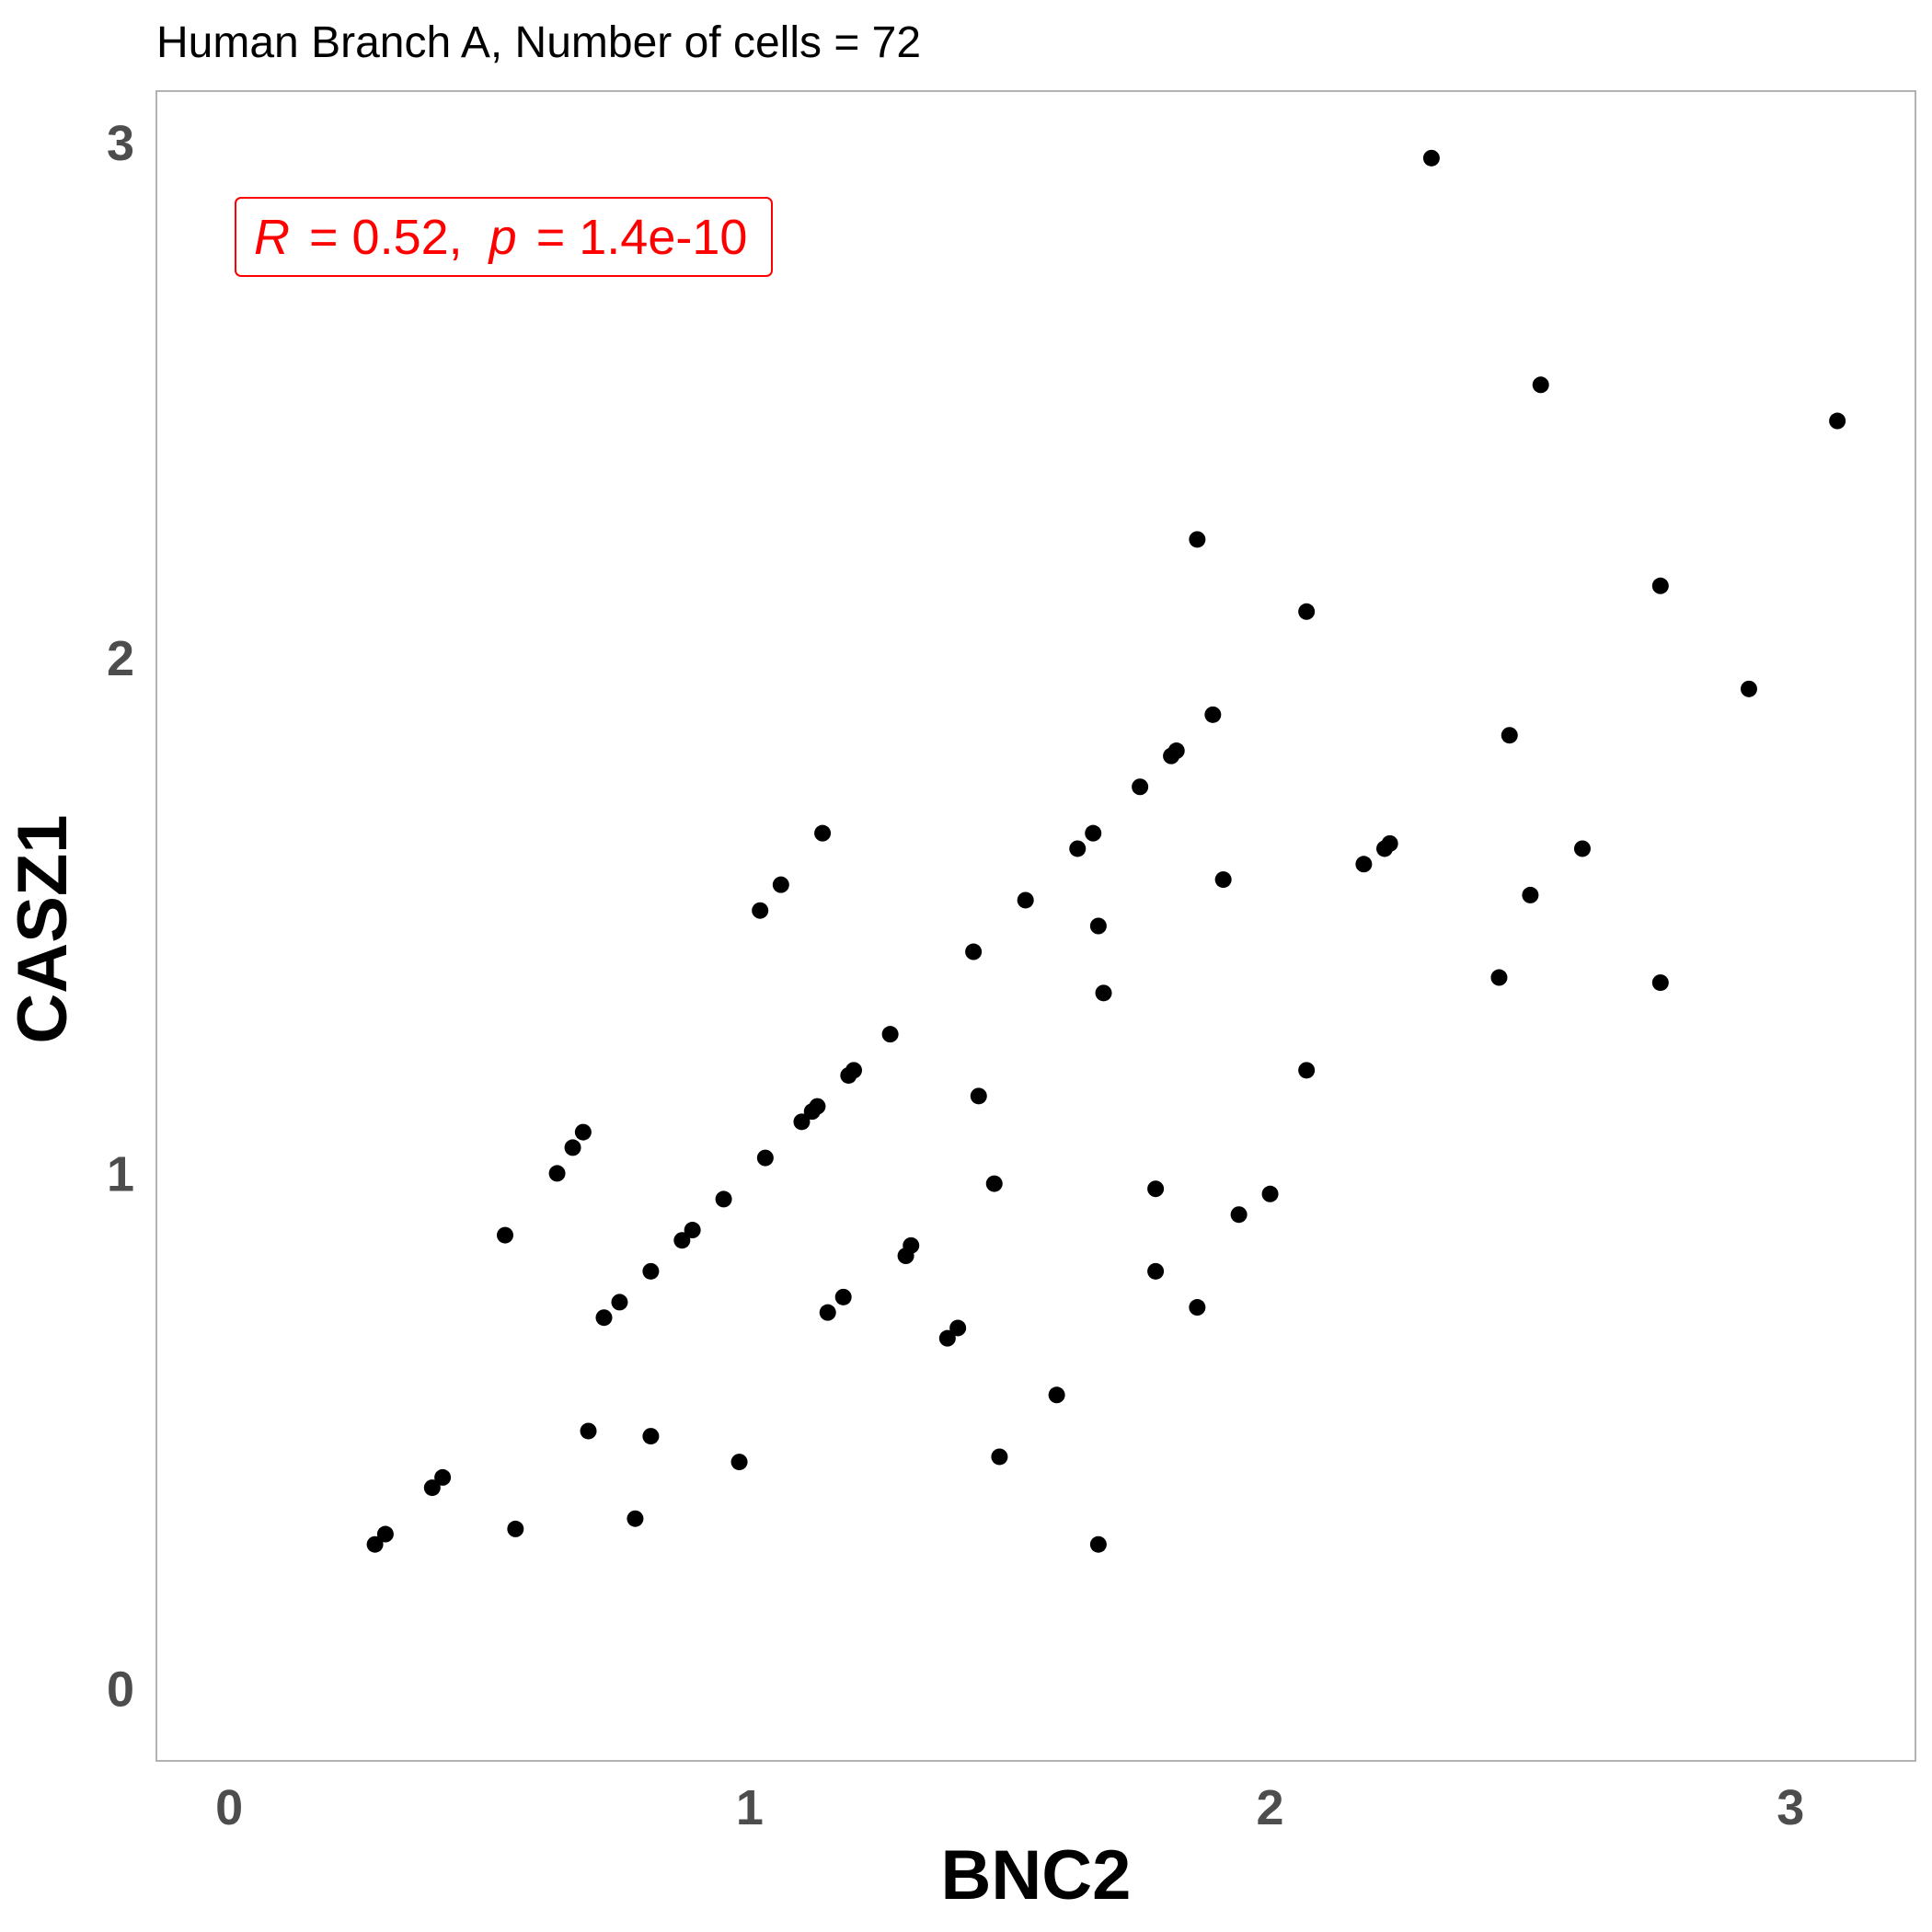 This screenshot has width=1932, height=1932. Describe the element at coordinates (120, 1690) in the screenshot. I see `y-tick-label: 0` at that location.